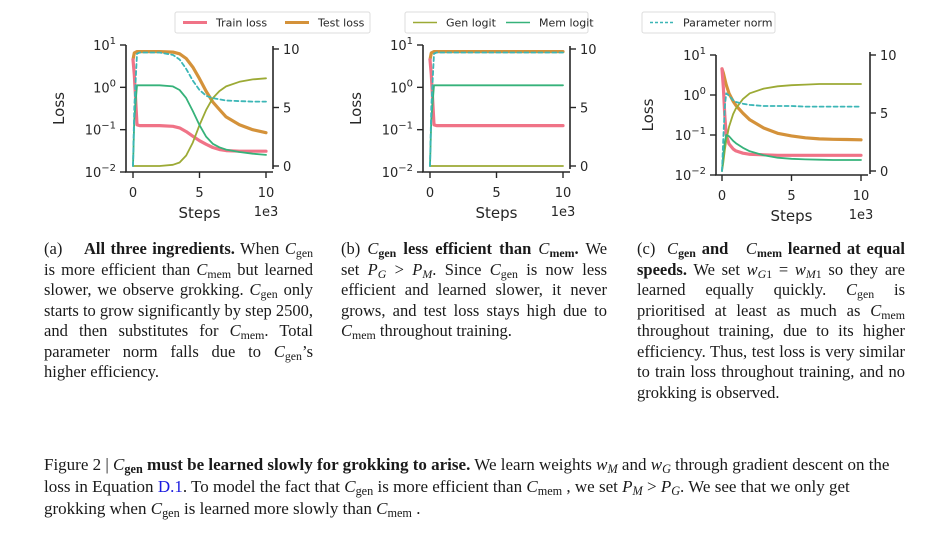 This screenshot has height=537, width=950. I want to click on subcaption-a-title: All three ingredients., so click(159, 248).